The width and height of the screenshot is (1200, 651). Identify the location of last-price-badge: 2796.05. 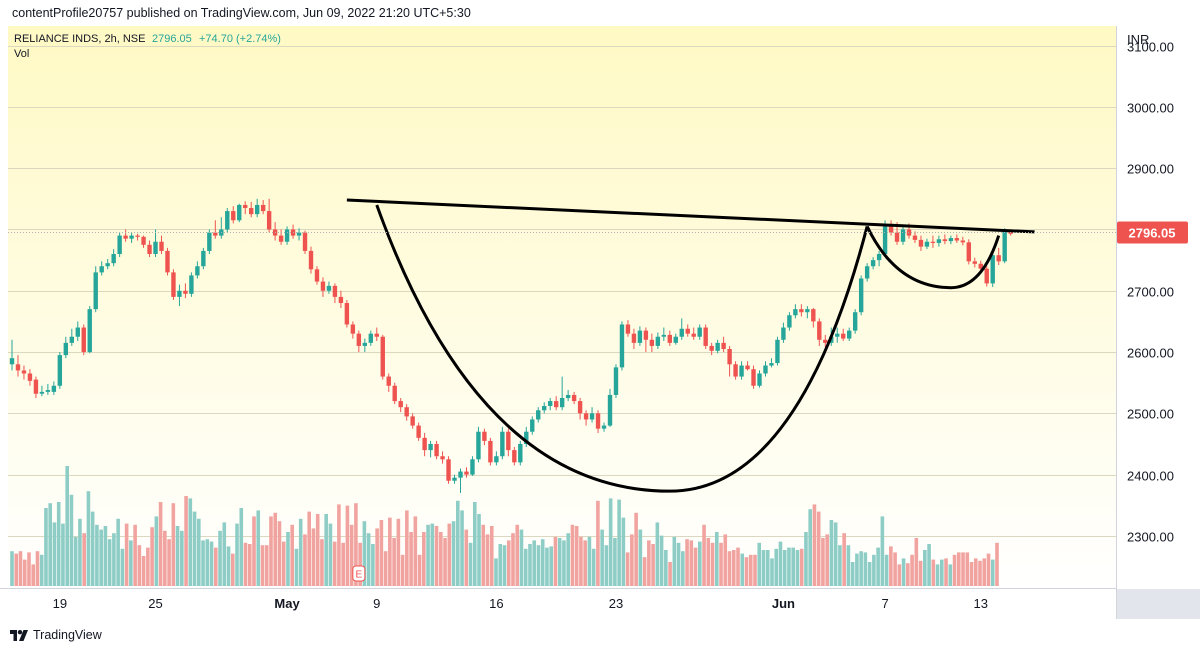
(1152, 232).